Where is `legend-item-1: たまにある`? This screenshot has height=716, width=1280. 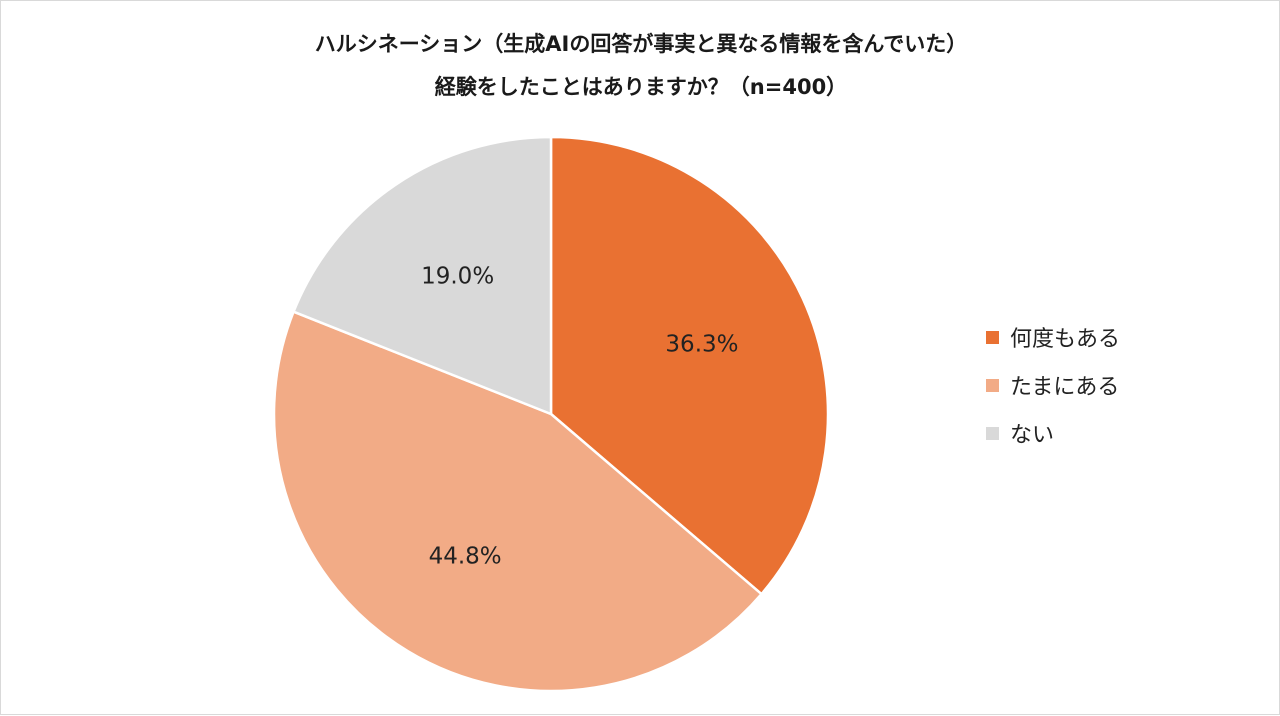
legend-item-1: たまにある is located at coordinates (1053, 385).